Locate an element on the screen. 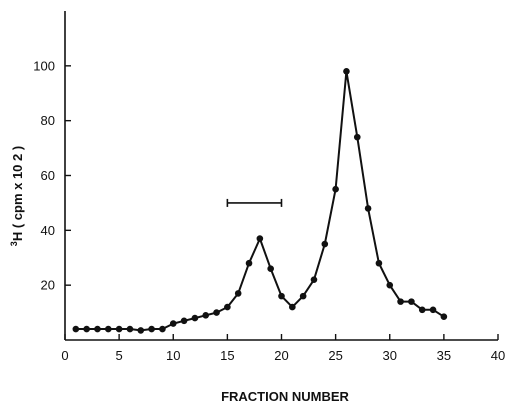  x-tick-label: 20 is located at coordinates (281, 355).